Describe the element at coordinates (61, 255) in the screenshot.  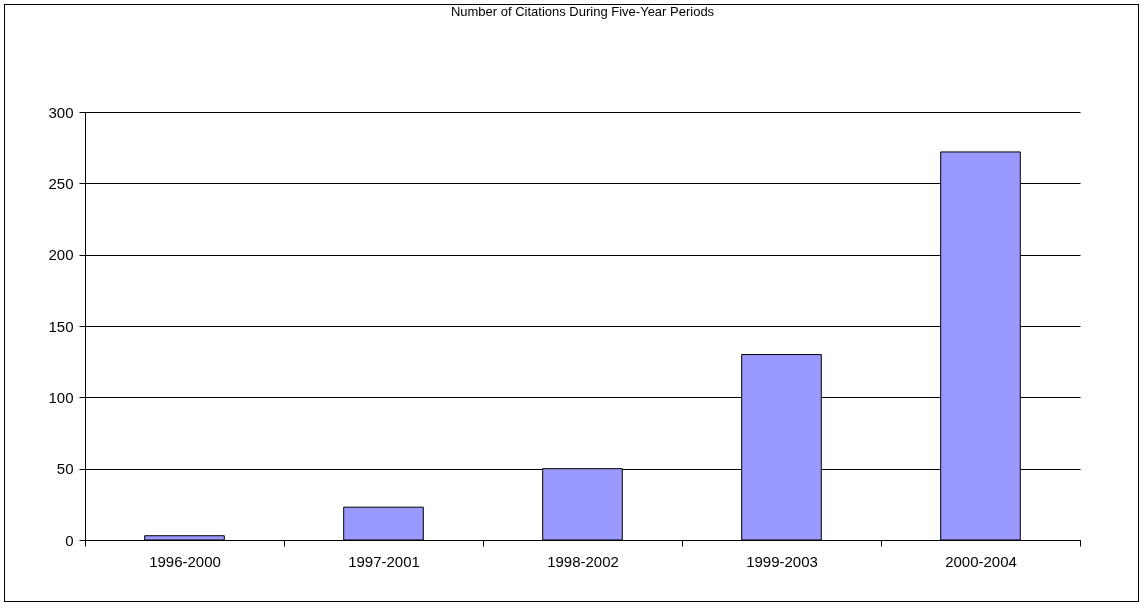
I see `y-tick-label: 200` at that location.